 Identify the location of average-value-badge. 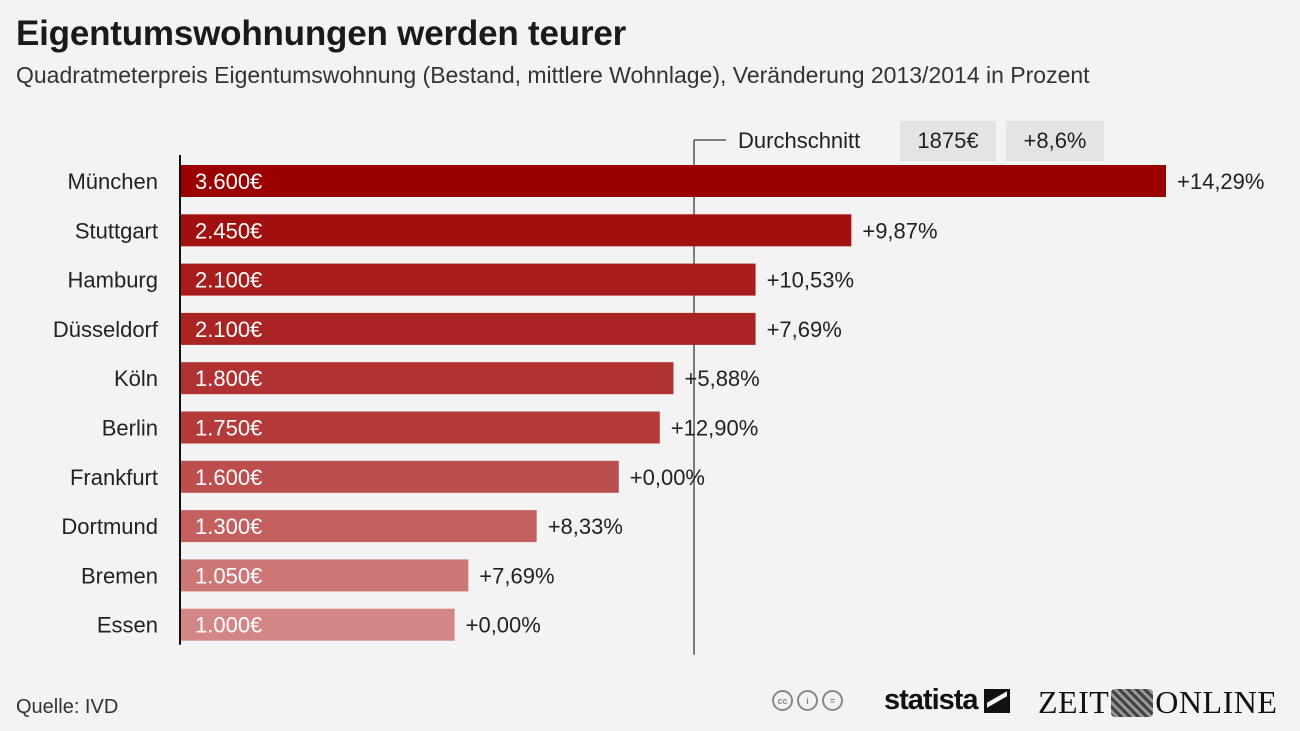
(948, 141).